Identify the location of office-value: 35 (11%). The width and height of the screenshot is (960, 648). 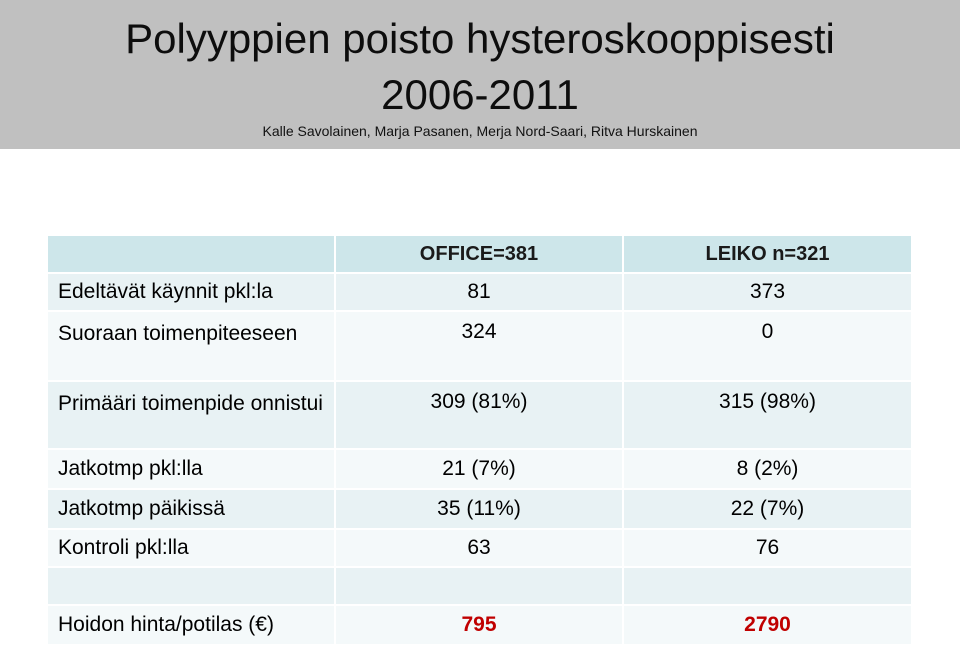
(479, 509).